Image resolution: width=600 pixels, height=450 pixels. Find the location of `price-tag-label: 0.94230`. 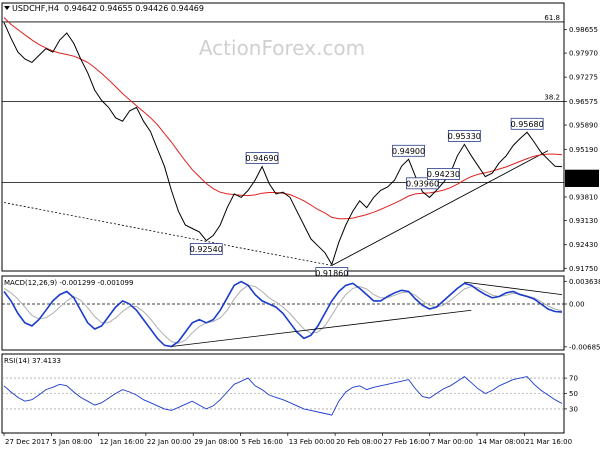

price-tag-label: 0.94230 is located at coordinates (581, 183).